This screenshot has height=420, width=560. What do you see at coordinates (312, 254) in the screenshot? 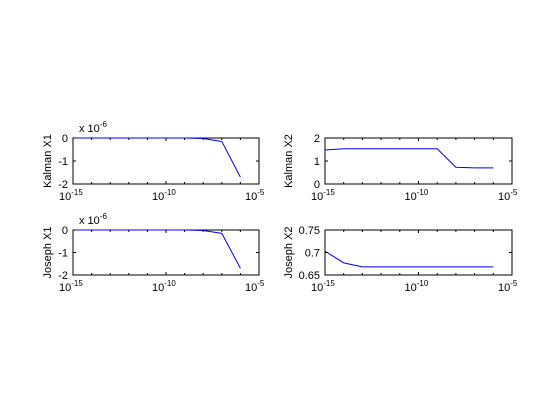
I see `y-tick-label: 0.7` at bounding box center [312, 254].